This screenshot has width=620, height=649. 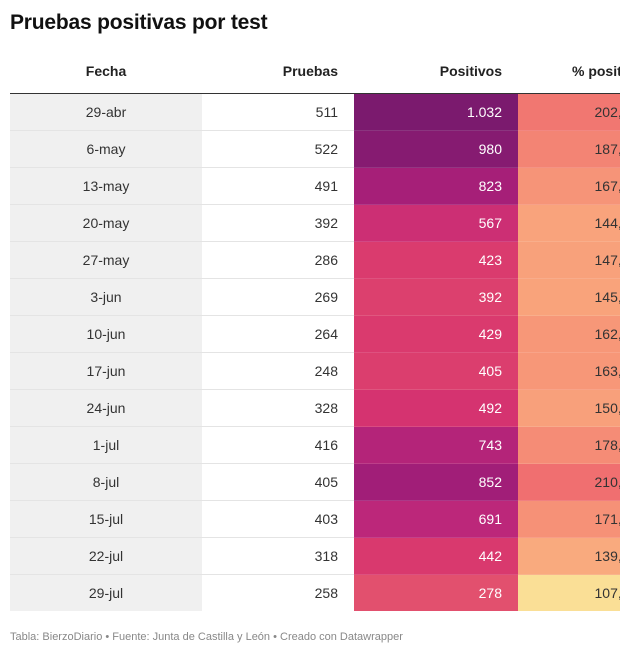 I want to click on cell-pruebas: 328, so click(x=278, y=408).